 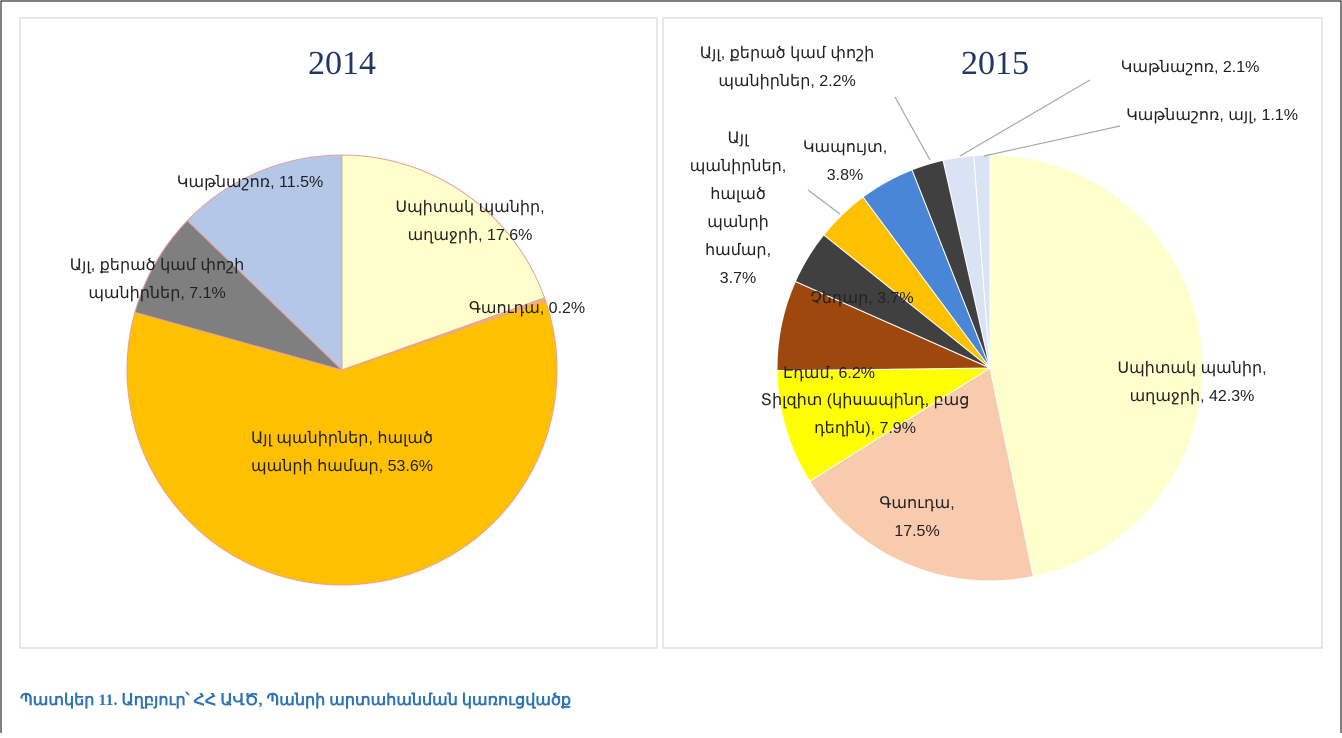 I want to click on data-label: Գաուդա, 0.2%, so click(x=527, y=308).